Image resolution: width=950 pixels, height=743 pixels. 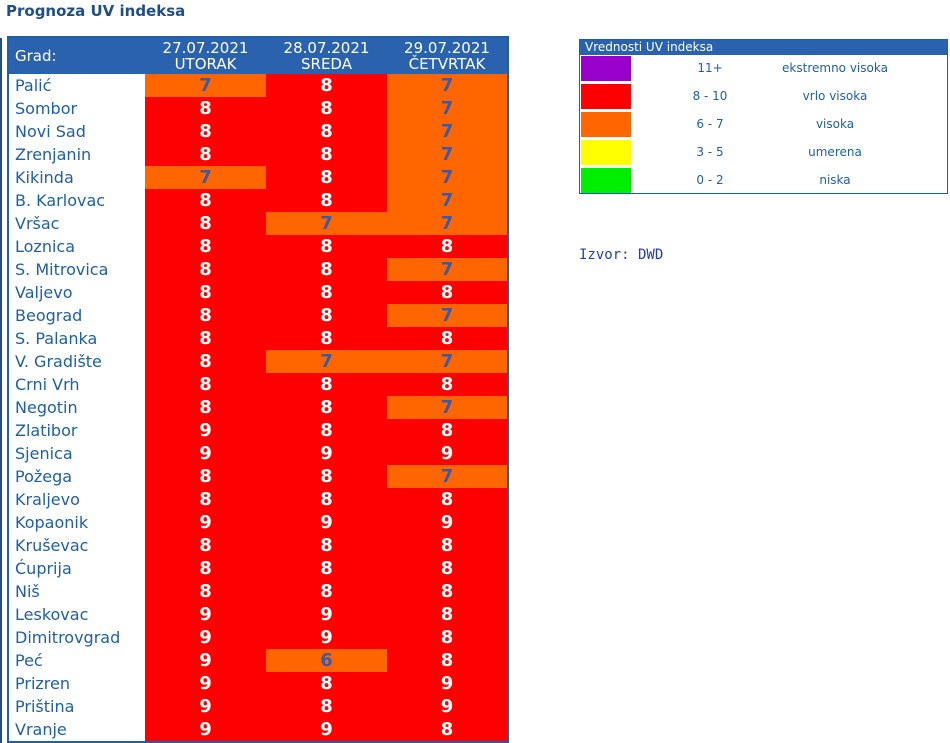 I want to click on legend-range: 6 - 7, so click(x=710, y=124).